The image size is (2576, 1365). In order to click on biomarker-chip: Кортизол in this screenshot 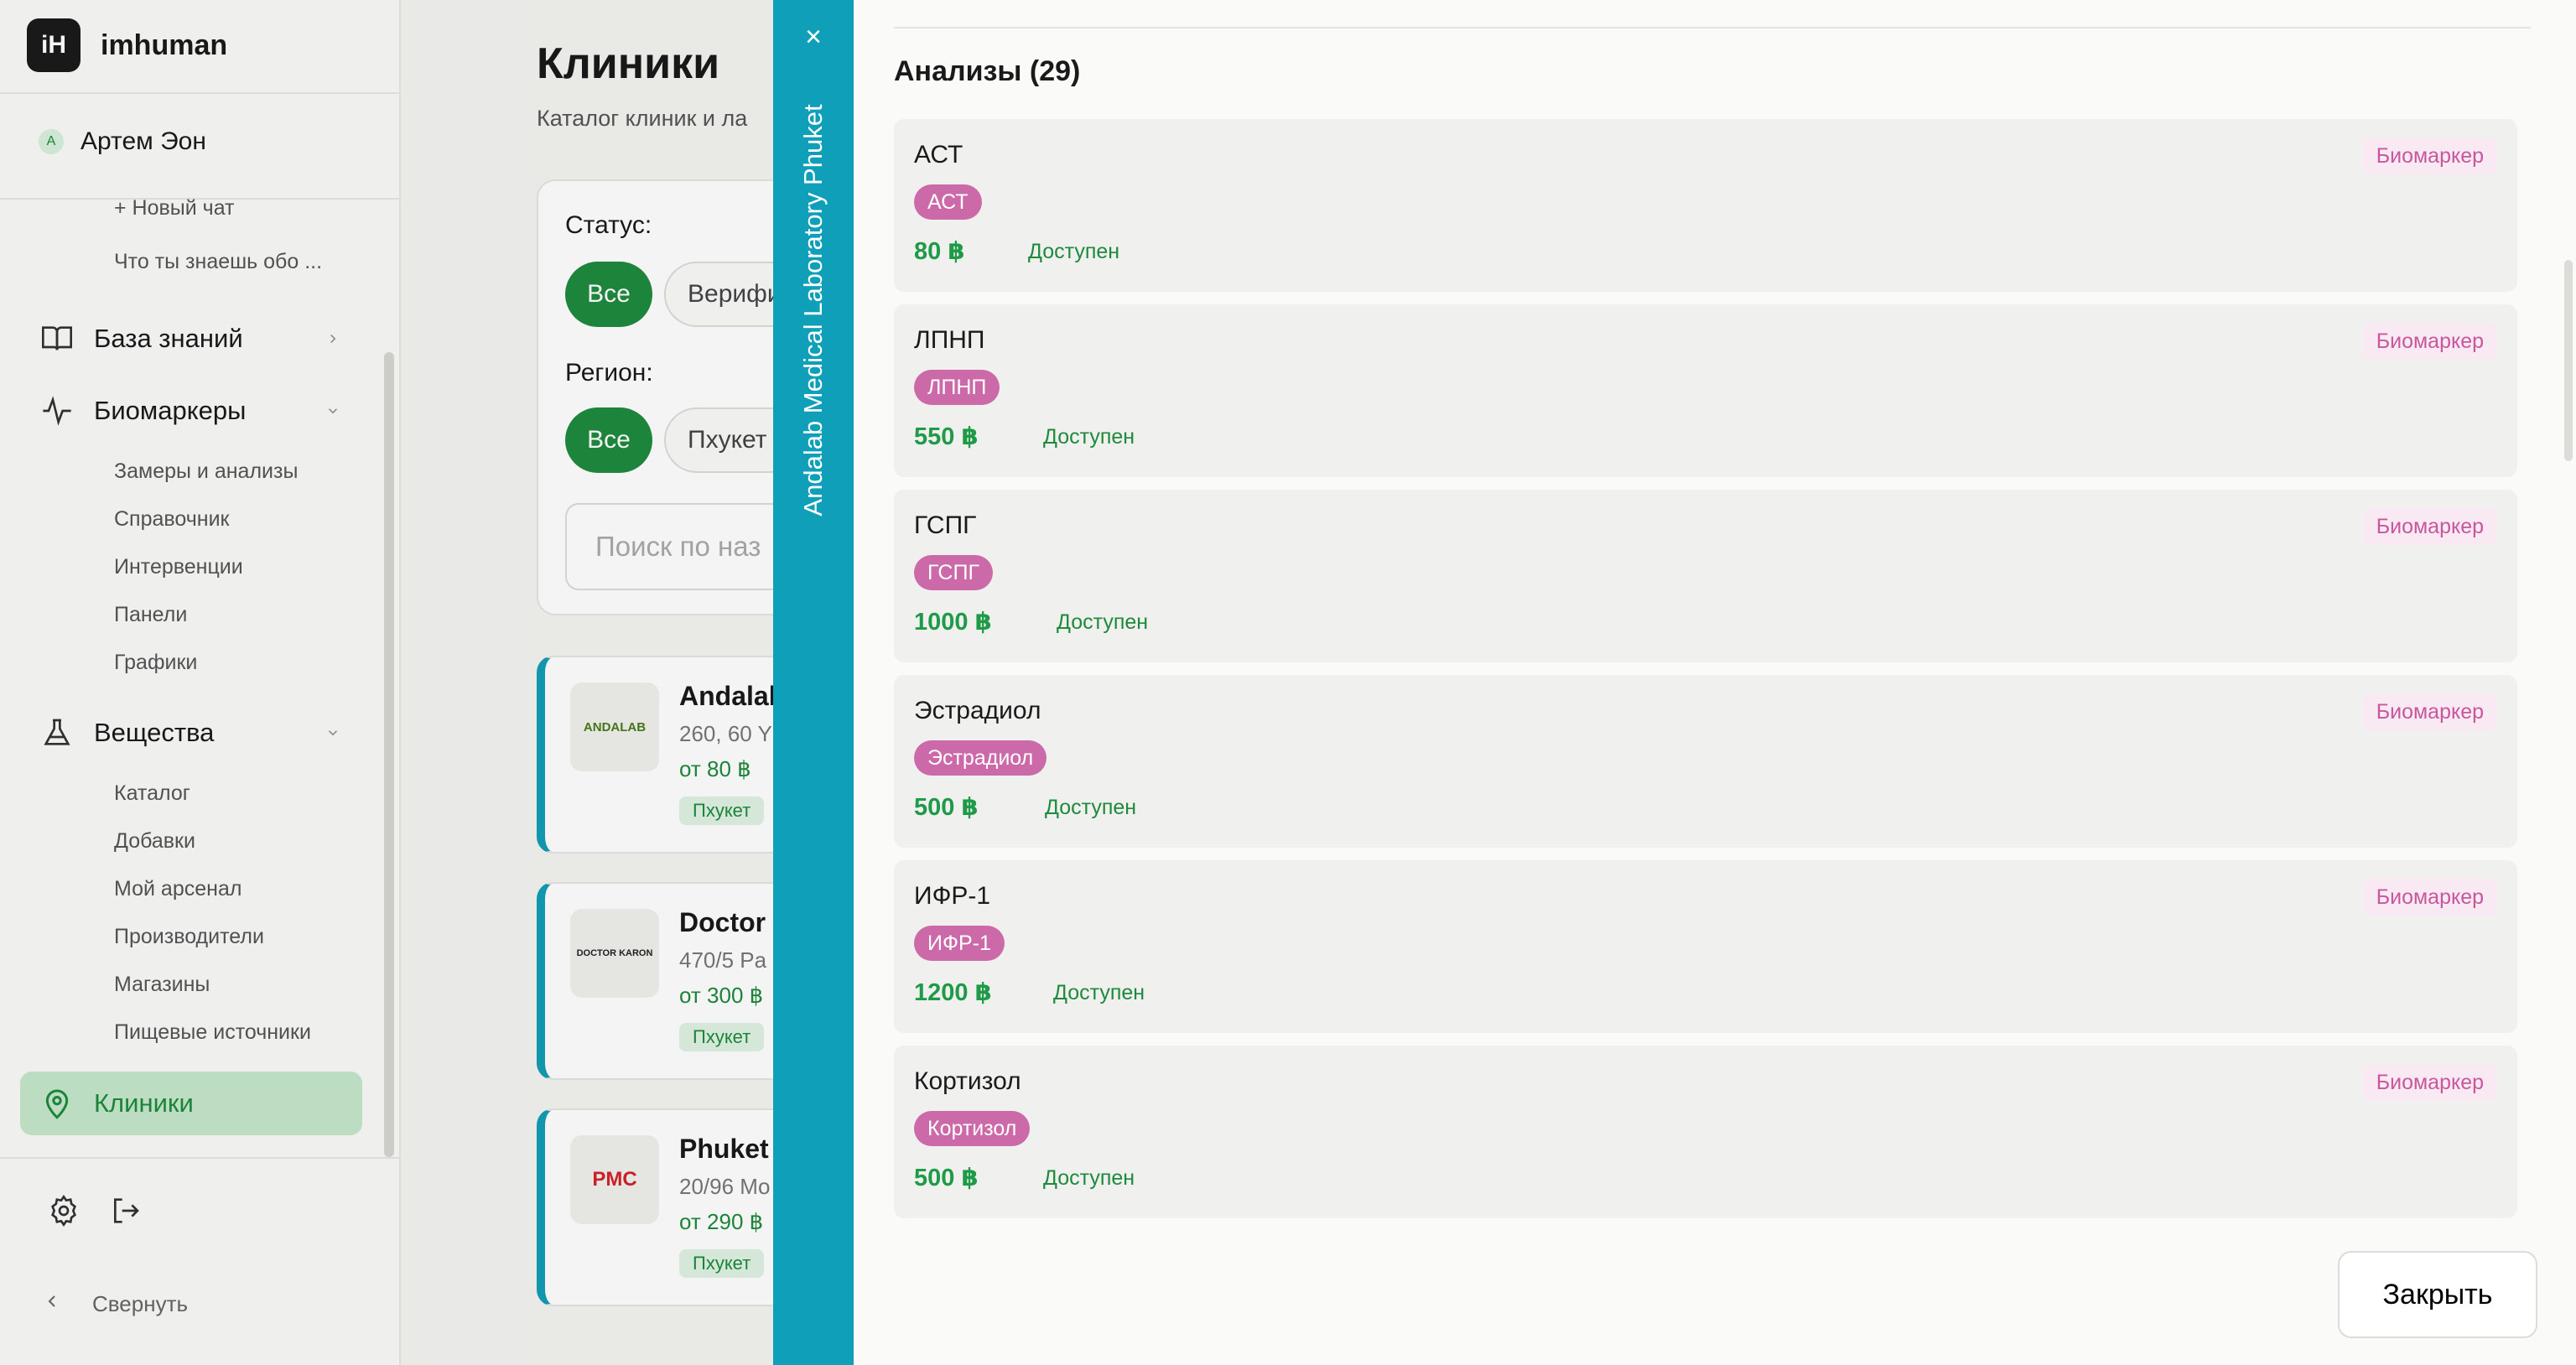, I will do `click(972, 1128)`.